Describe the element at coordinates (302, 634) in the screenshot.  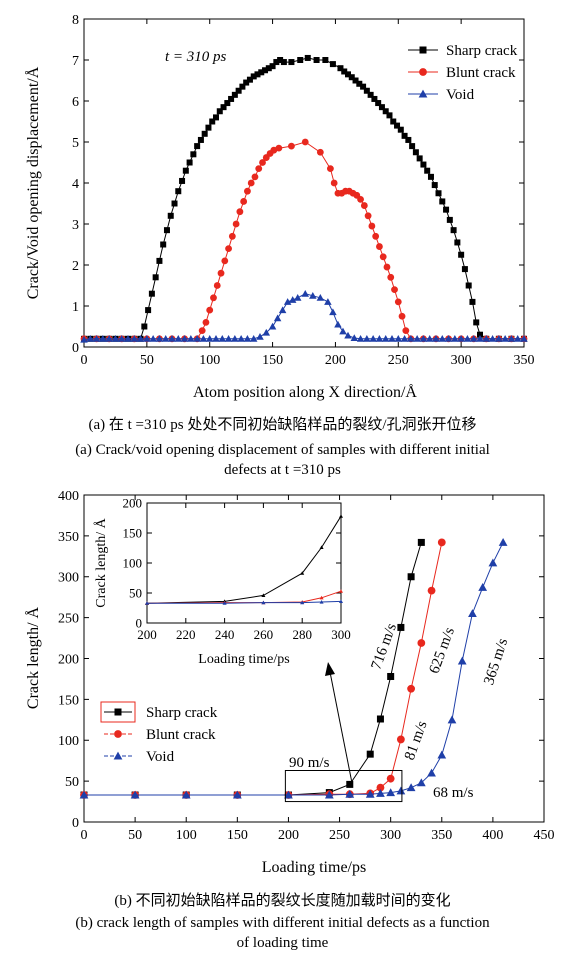
I see `chart-b-inset-xtick-label: 280` at that location.